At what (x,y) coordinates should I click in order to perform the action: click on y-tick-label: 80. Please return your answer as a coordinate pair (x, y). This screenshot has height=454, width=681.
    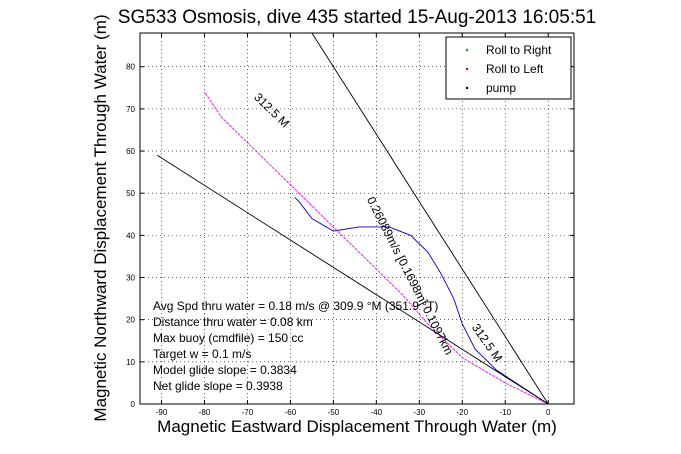
    Looking at the image, I should click on (130, 67).